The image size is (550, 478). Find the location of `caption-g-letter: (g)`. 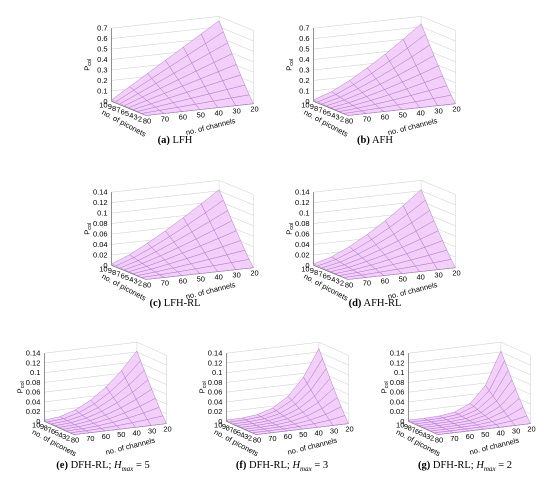

caption-g-letter: (g) is located at coordinates (424, 465).